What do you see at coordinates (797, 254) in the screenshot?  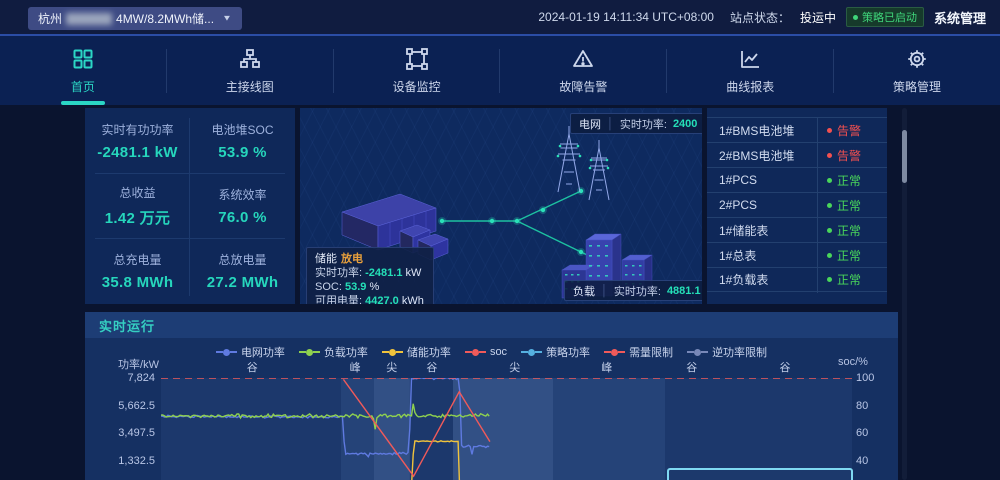 I see `table-row: 1#总表 正常` at bounding box center [797, 254].